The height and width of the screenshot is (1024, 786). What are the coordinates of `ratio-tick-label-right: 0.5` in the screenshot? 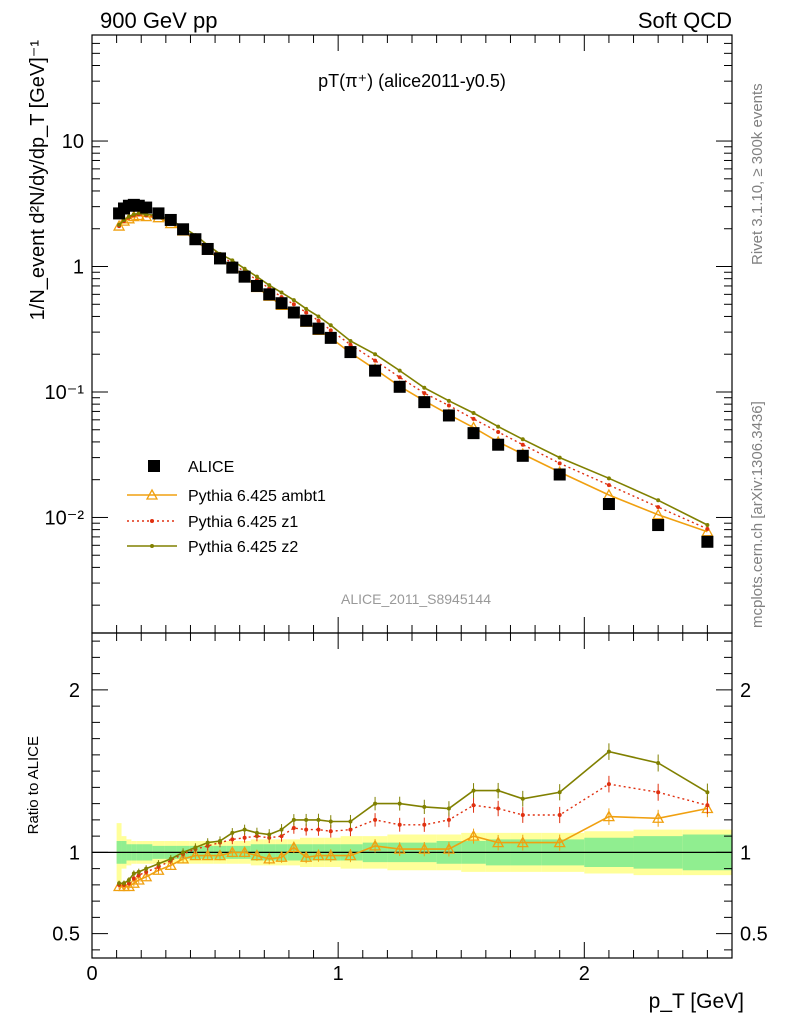 It's located at (754, 935).